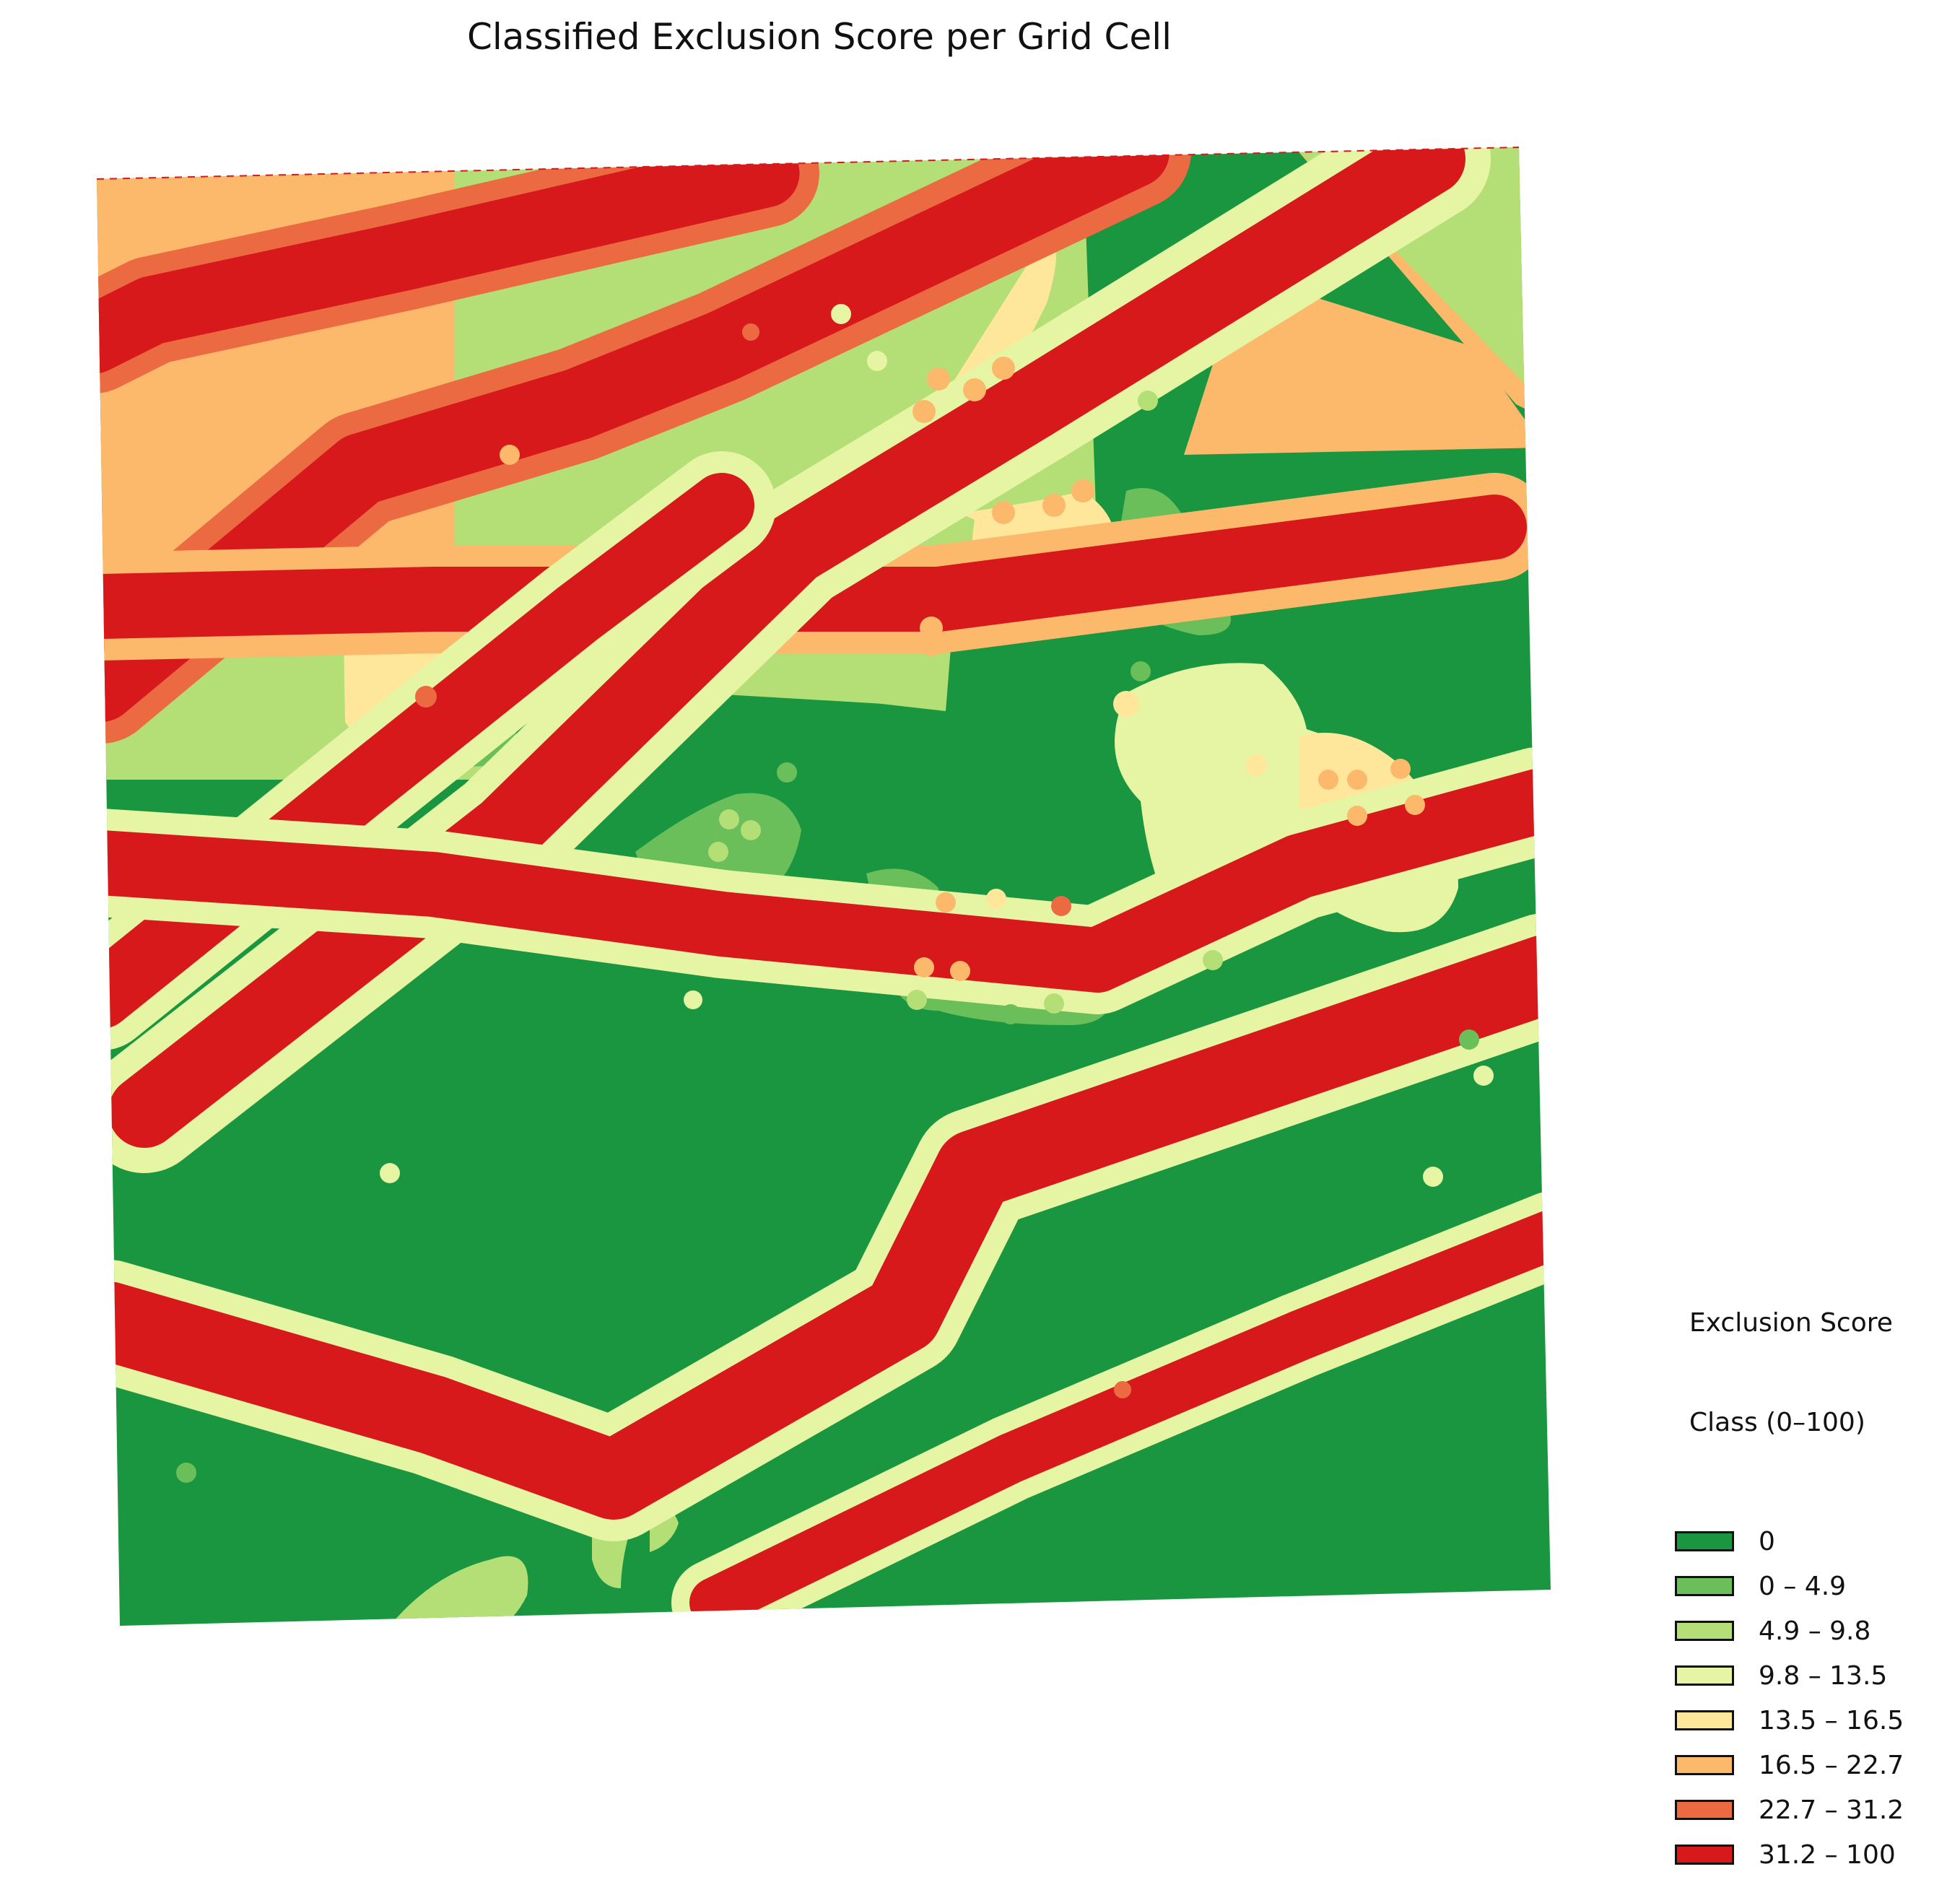 The image size is (1960, 1877). What do you see at coordinates (1120, 1417) in the screenshot?
I see `corridor-south-east` at bounding box center [1120, 1417].